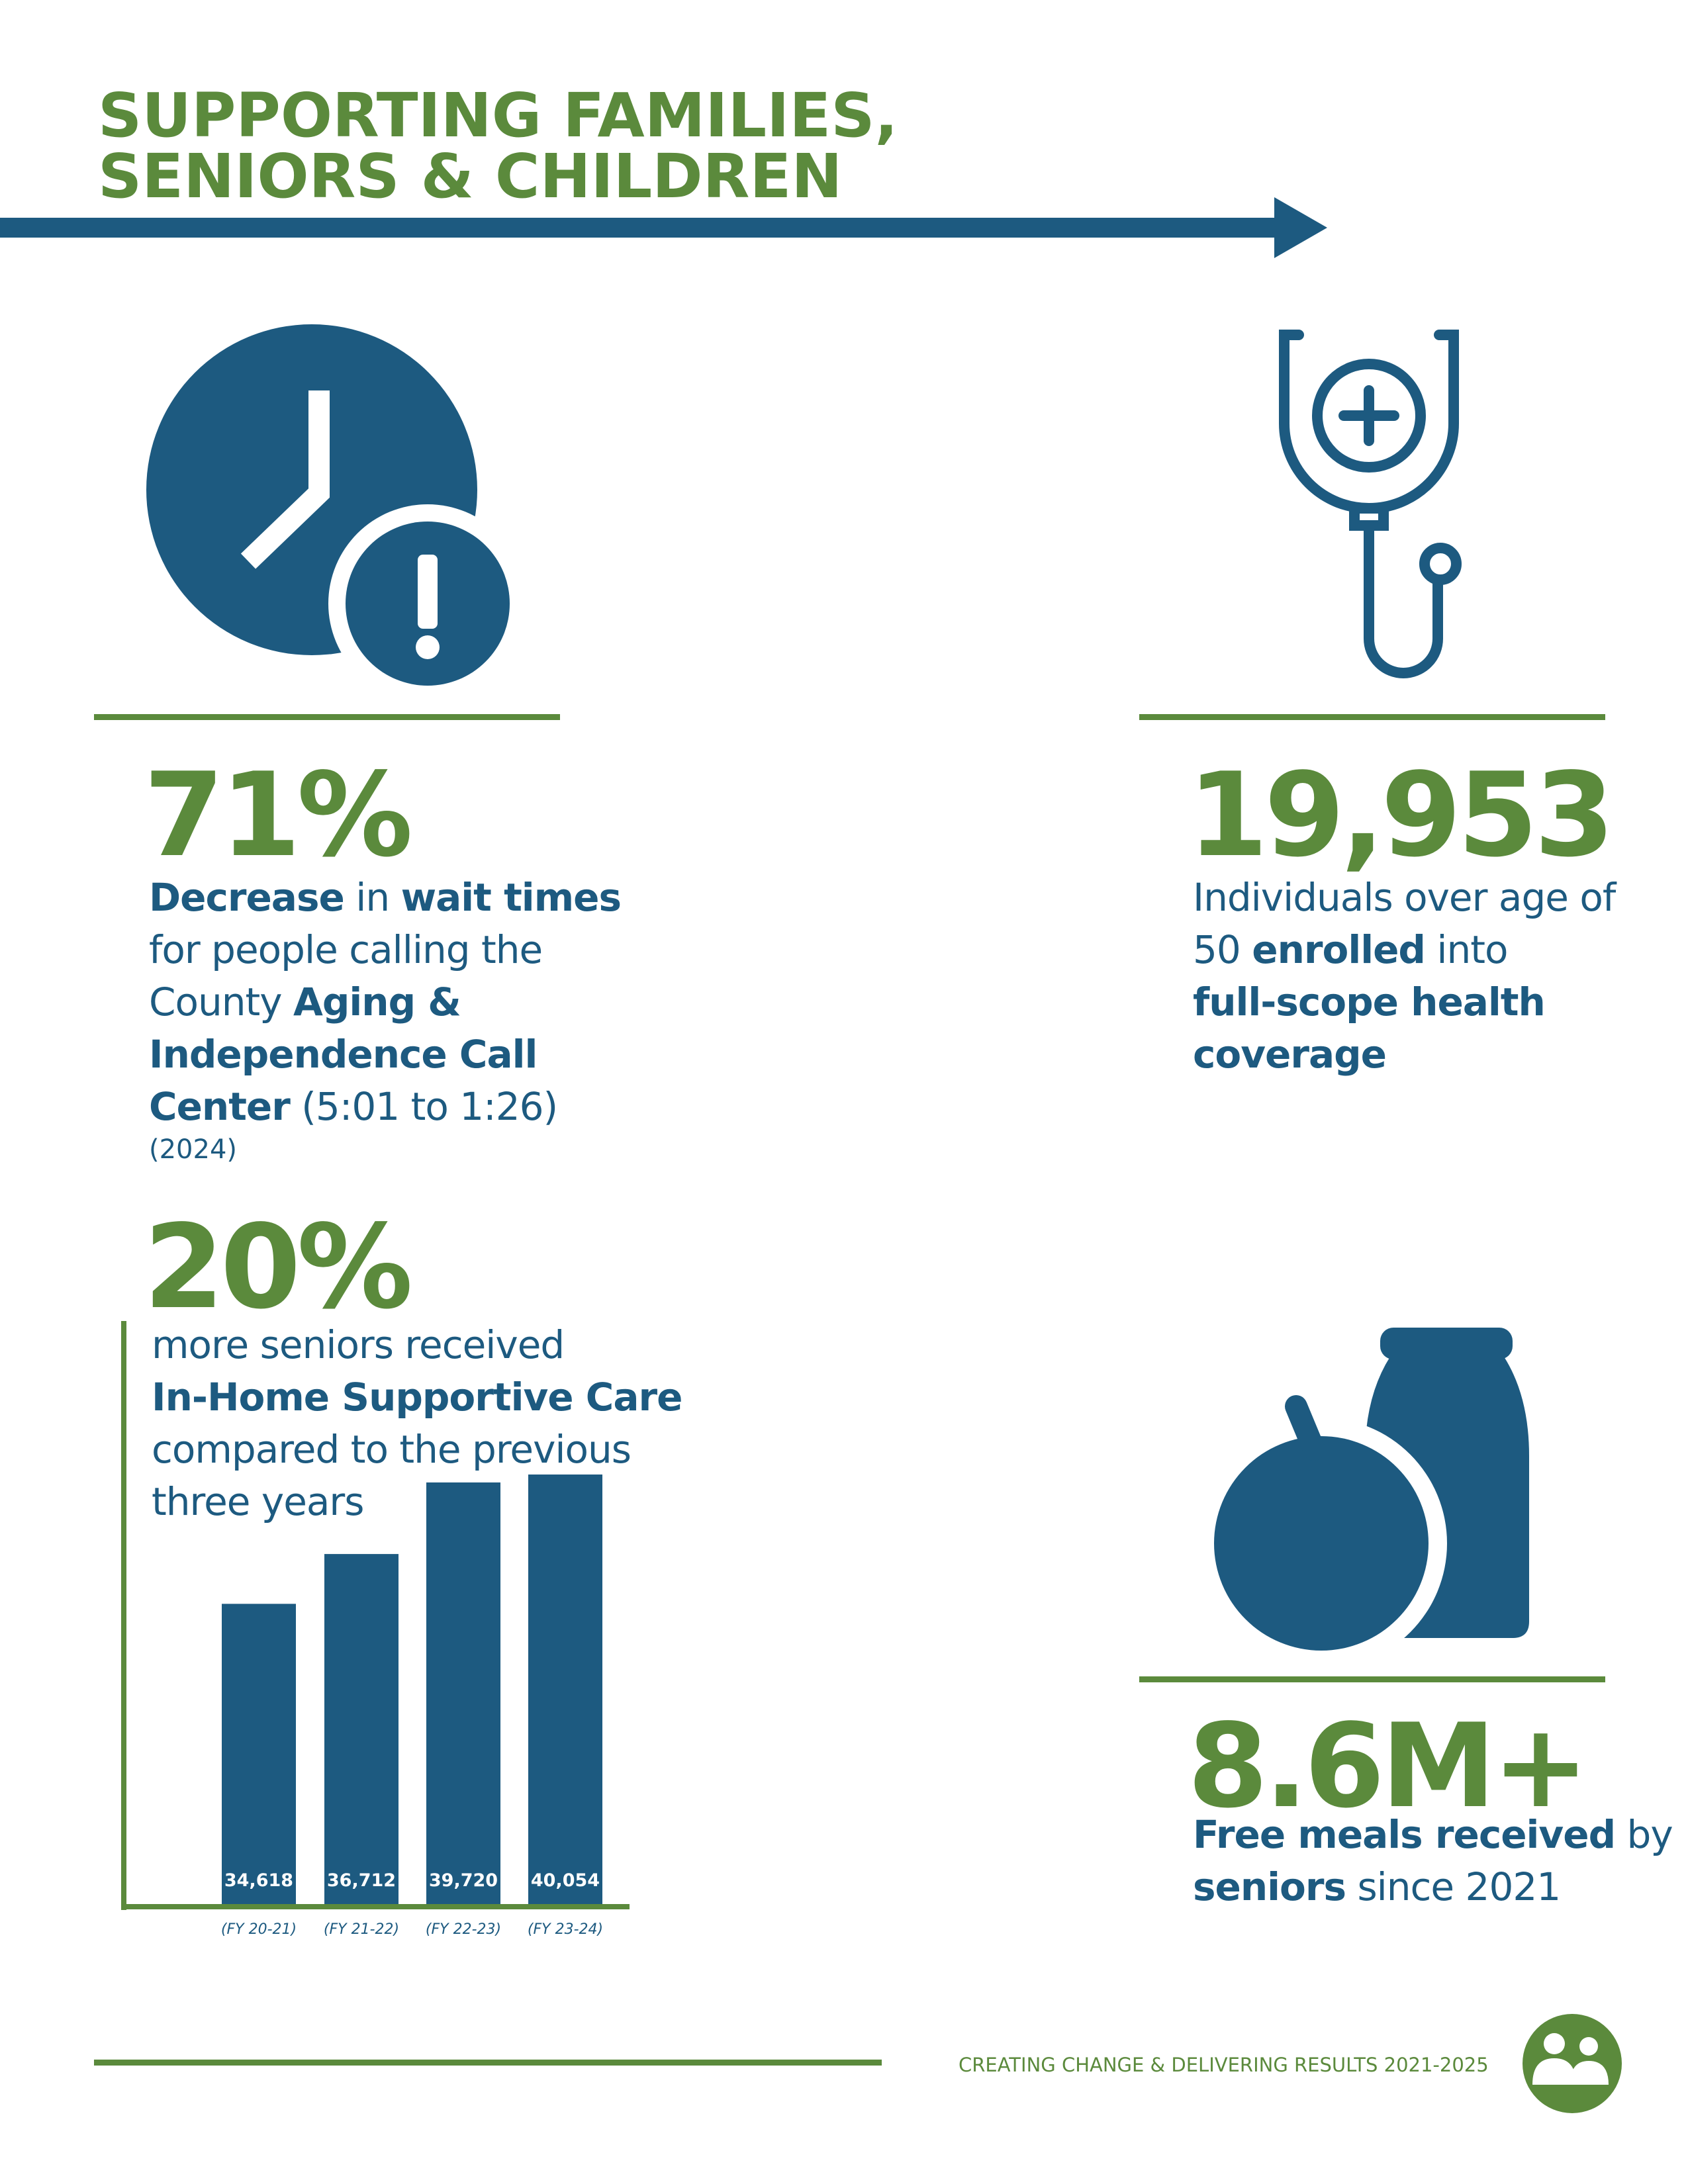 This screenshot has height=2184, width=1688. Describe the element at coordinates (1222, 950) in the screenshot. I see `text-segment: 50` at that location.